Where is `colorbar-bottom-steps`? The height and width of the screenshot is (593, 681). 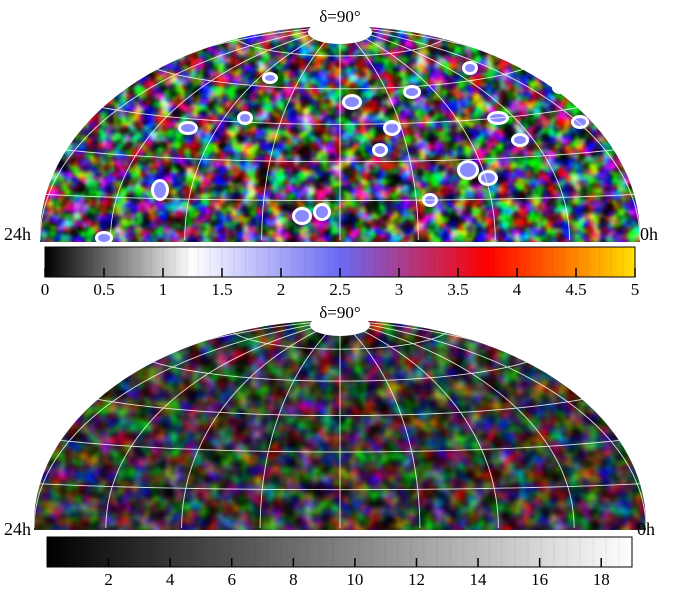
colorbar-bottom-steps is located at coordinates (339, 552).